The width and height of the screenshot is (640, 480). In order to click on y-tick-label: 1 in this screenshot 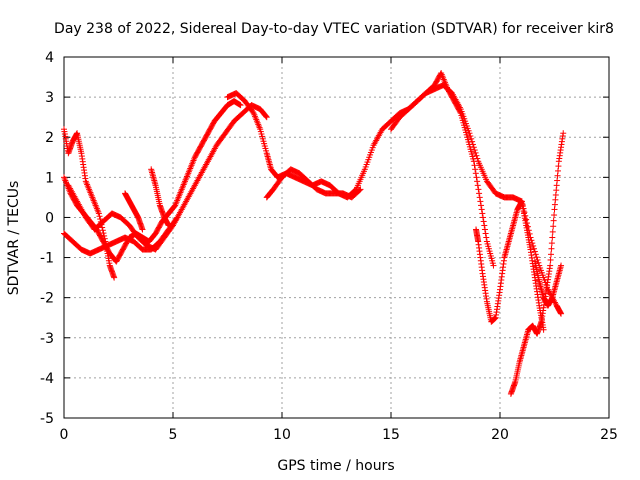, I will do `click(49, 178)`.